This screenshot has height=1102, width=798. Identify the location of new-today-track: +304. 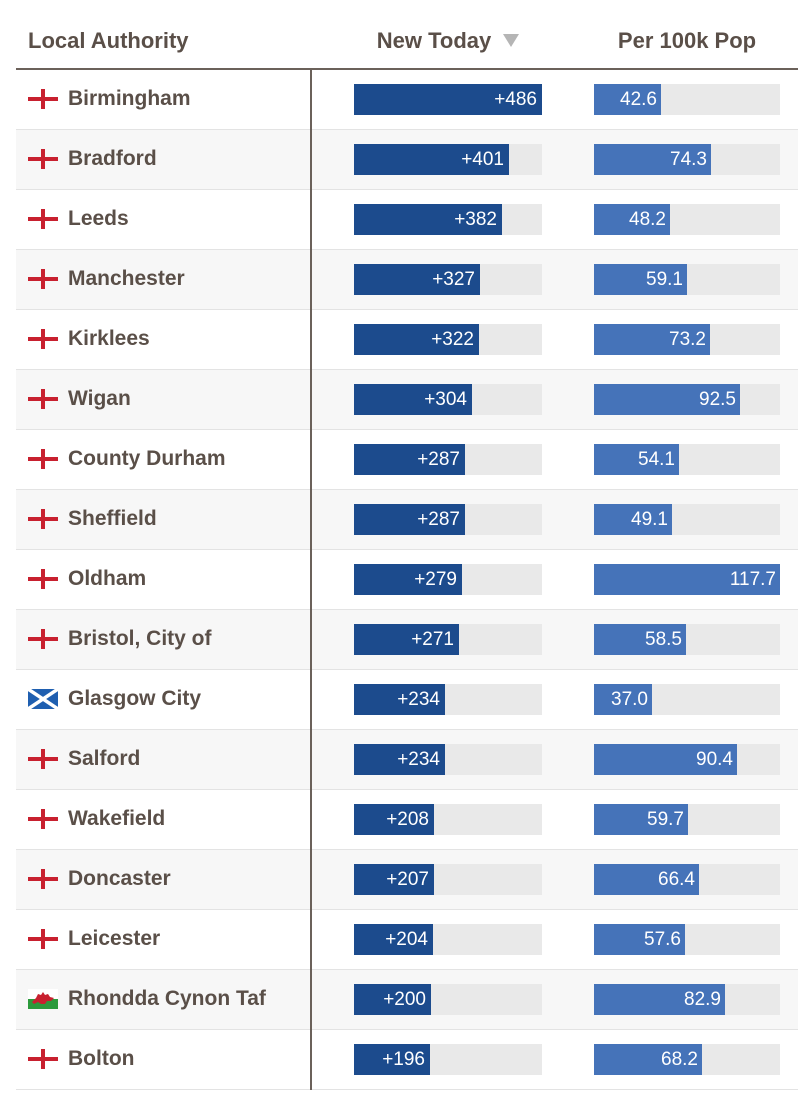
(448, 399).